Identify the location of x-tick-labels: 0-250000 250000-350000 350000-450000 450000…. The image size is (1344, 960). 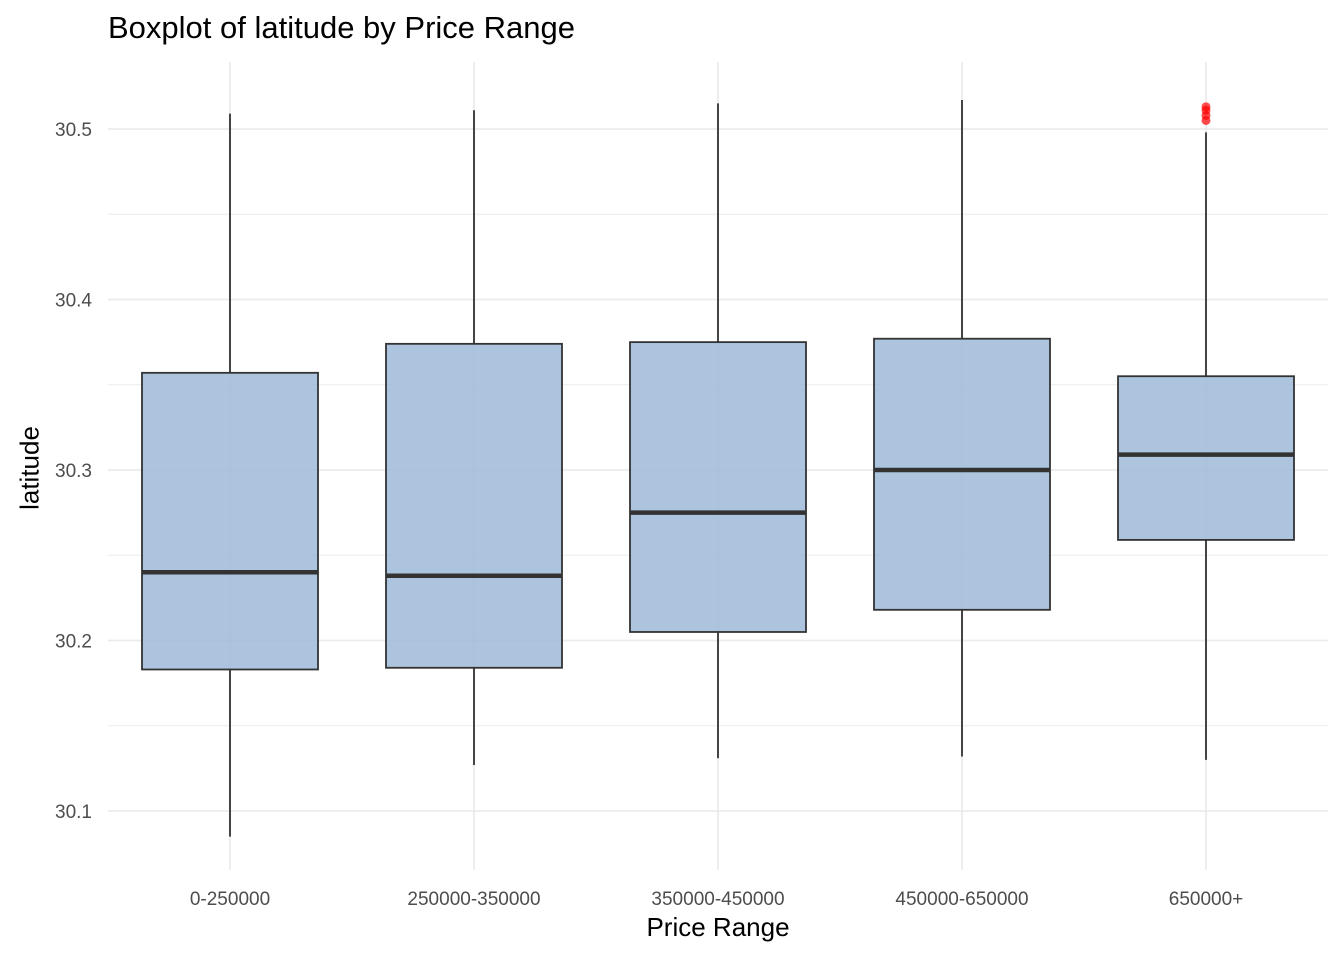
(716, 899).